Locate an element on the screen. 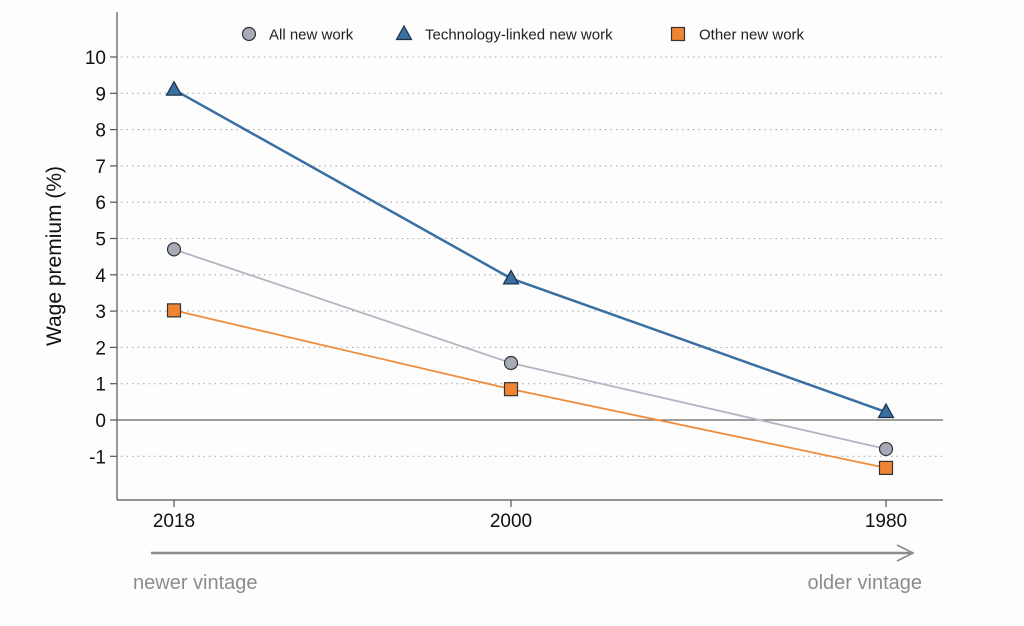  x-tick-label: 2000 is located at coordinates (511, 521).